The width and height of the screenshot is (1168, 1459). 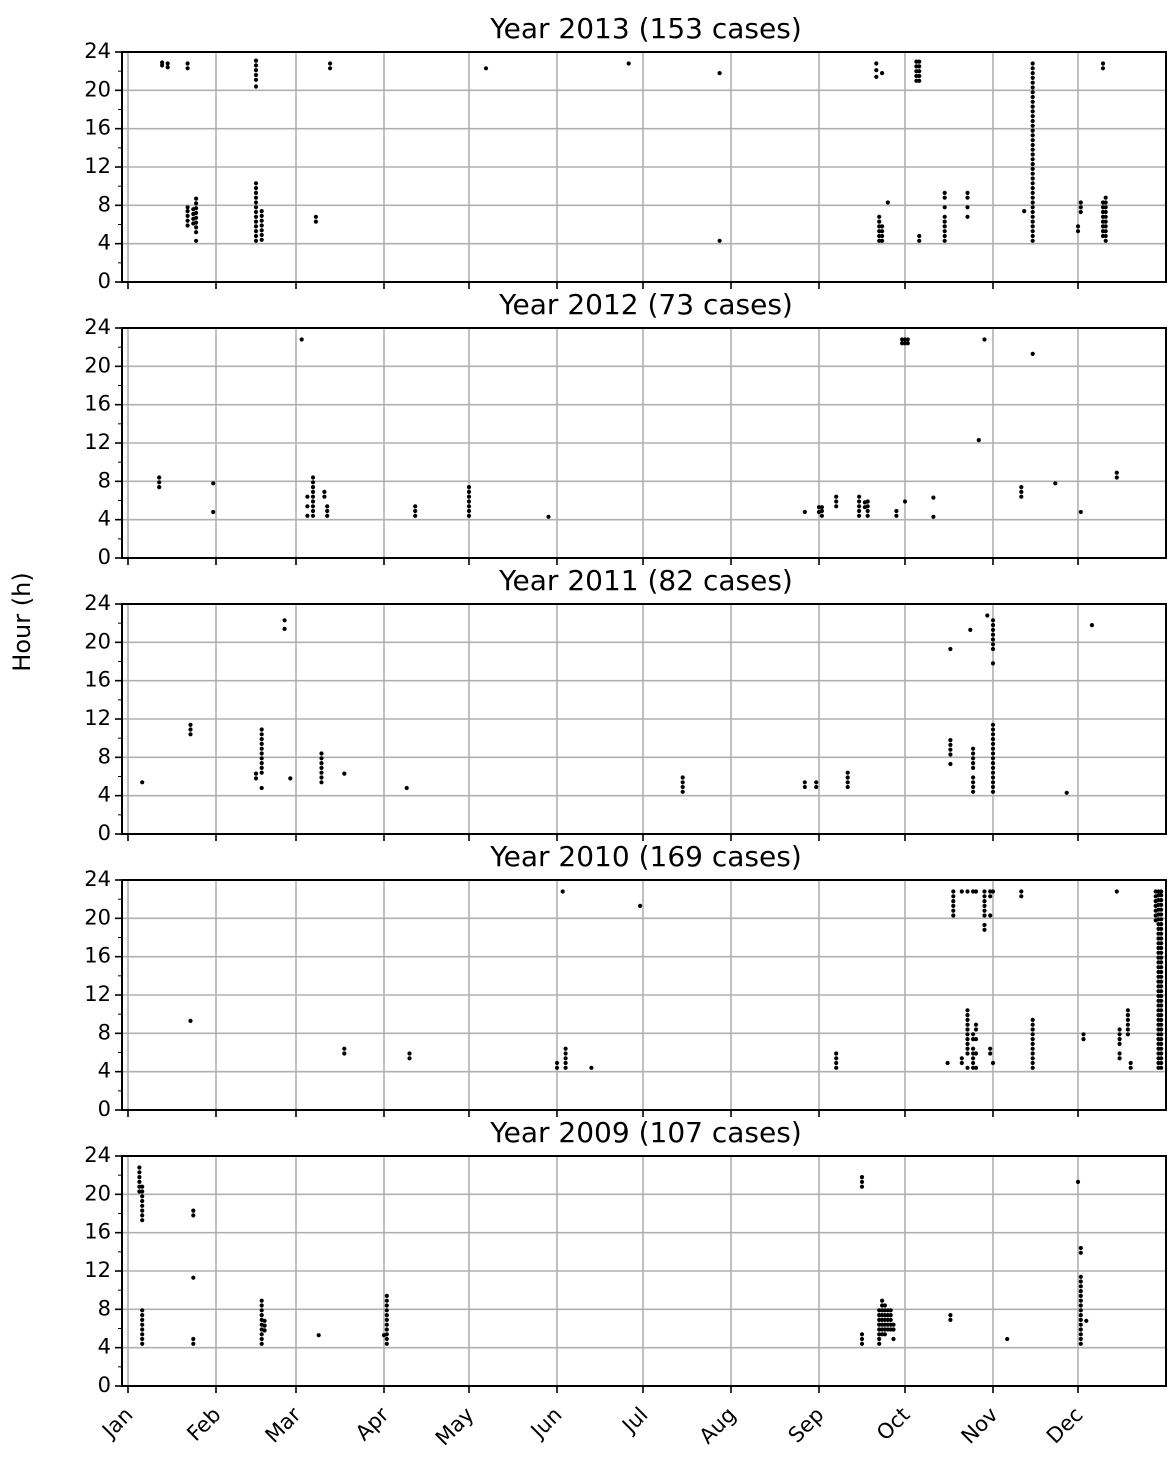 I want to click on panel-title: Year 2013 (153 cases), so click(x=645, y=28).